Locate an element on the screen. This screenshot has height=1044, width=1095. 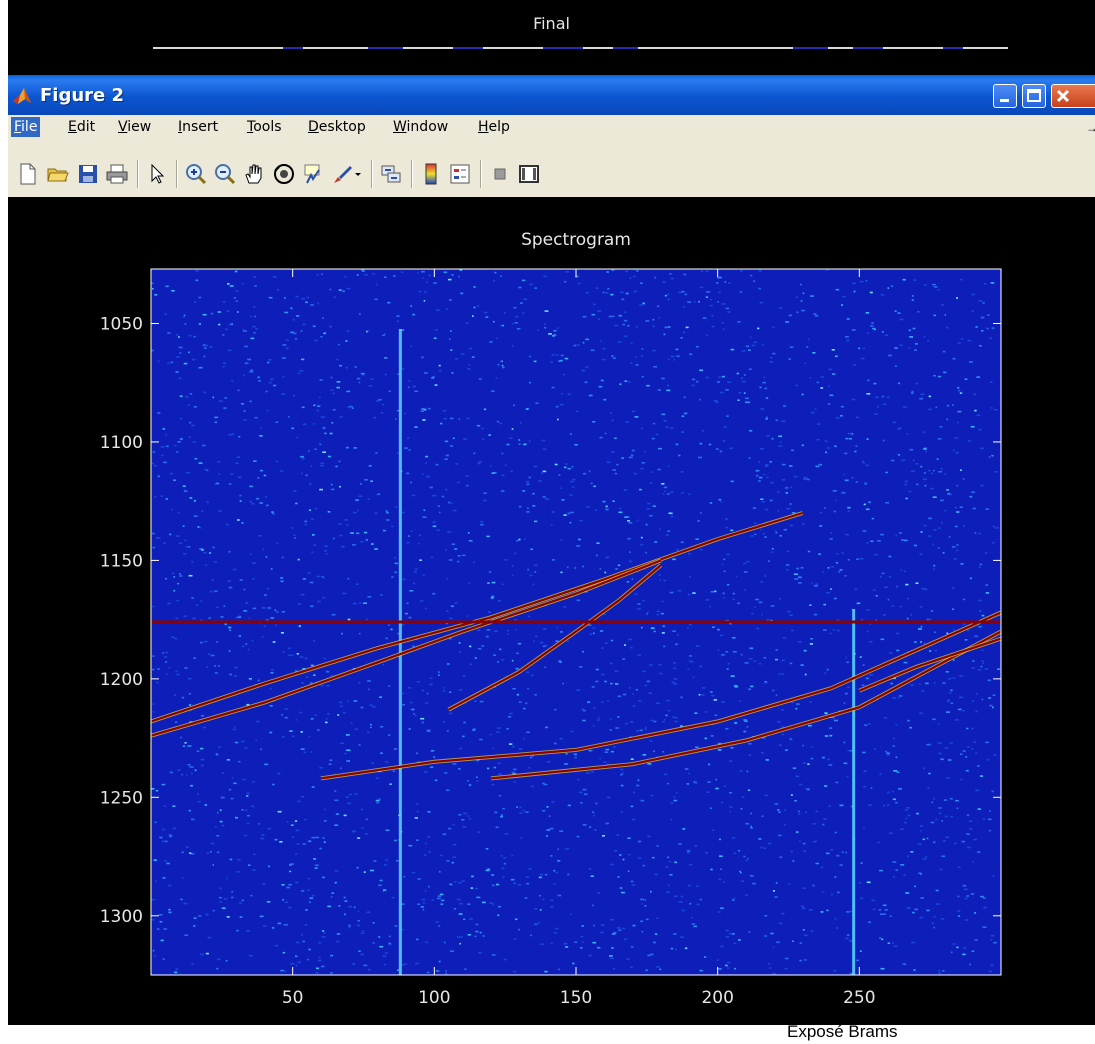
menu-help-label: elp is located at coordinates (499, 127).